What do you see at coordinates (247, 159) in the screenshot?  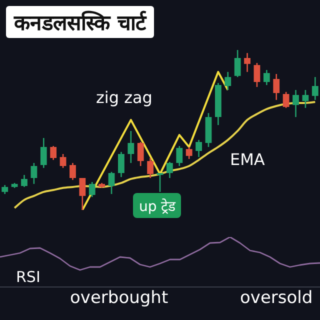 I see `series-label: EMA` at bounding box center [247, 159].